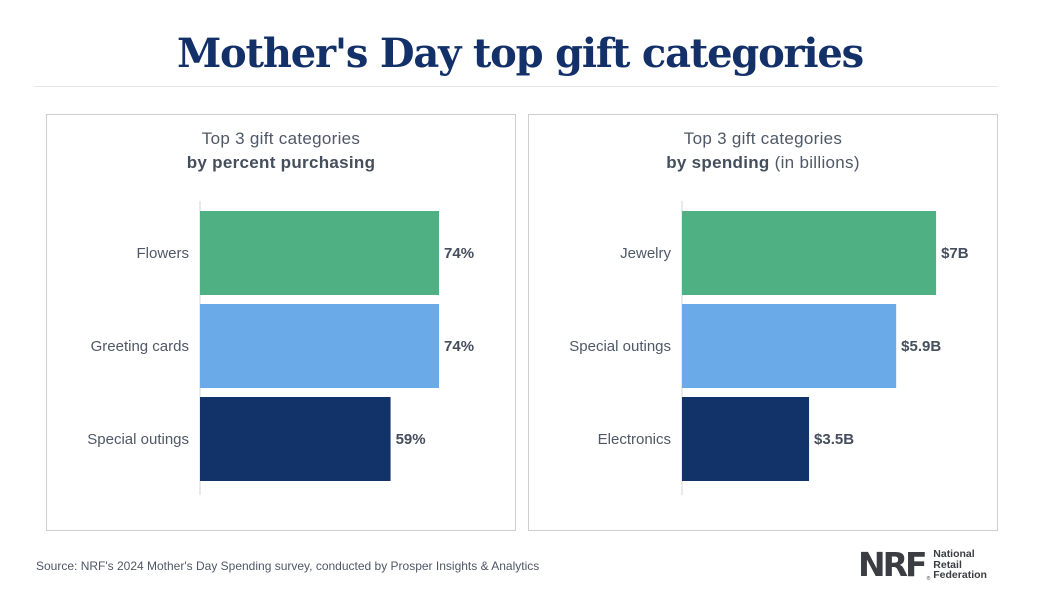  I want to click on chart-title-bold: by spending, so click(718, 162).